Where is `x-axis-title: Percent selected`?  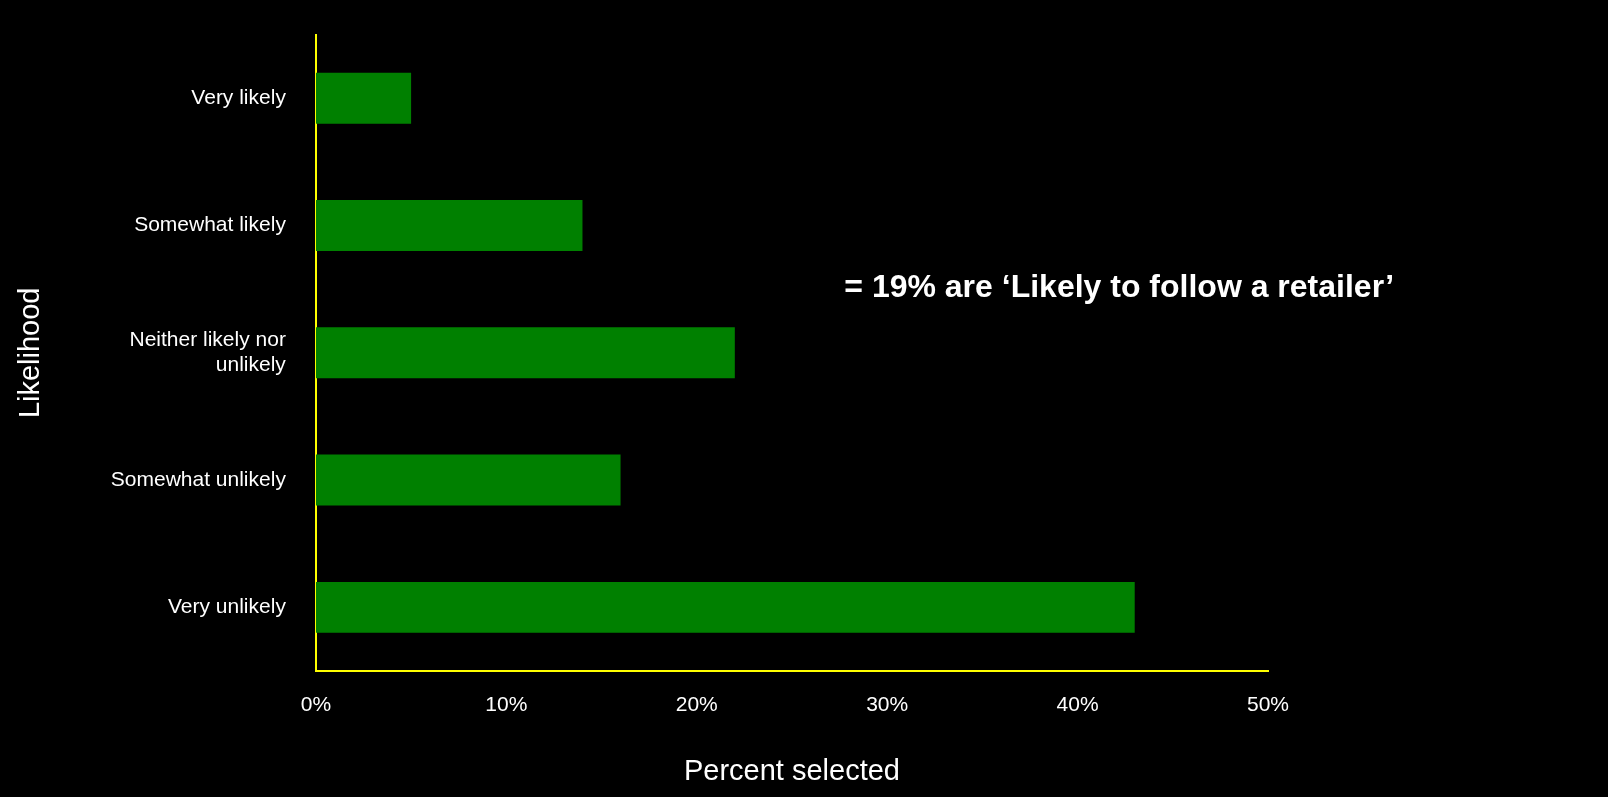
x-axis-title: Percent selected is located at coordinates (791, 769).